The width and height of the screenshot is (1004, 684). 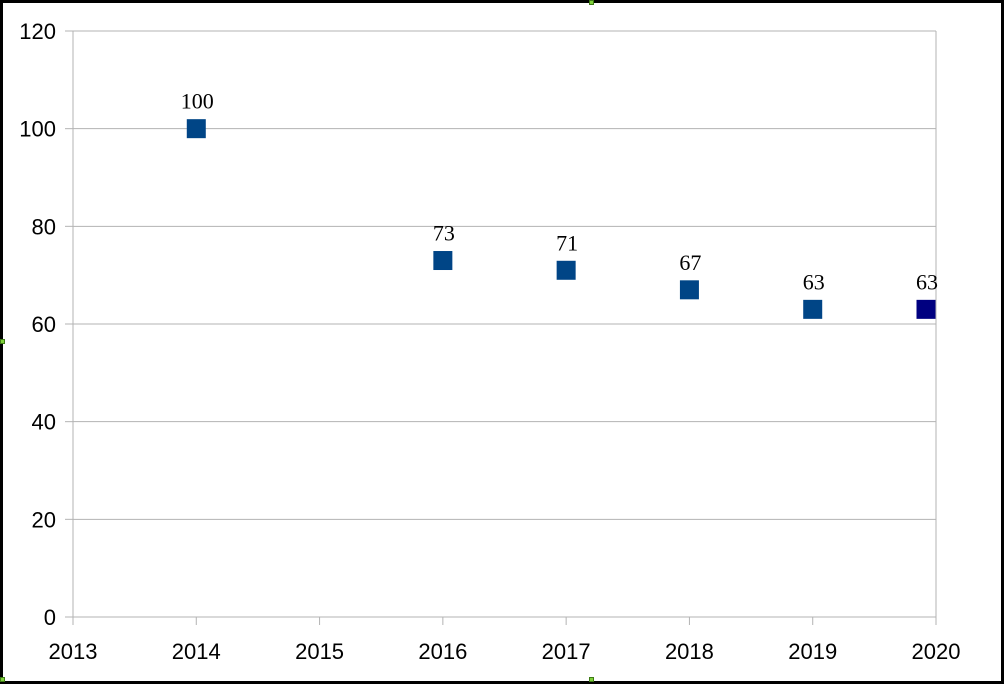 What do you see at coordinates (197, 101) in the screenshot?
I see `data-label-2014: 100` at bounding box center [197, 101].